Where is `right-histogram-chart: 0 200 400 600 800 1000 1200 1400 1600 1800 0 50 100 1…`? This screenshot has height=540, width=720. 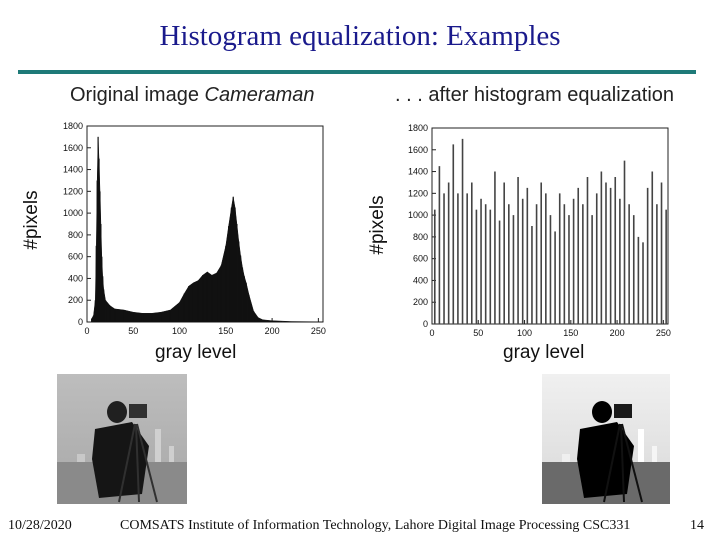 right-histogram-chart: 0 200 400 600 800 1000 1200 1400 1600 1800 0 50 100 1… is located at coordinates (539, 230).